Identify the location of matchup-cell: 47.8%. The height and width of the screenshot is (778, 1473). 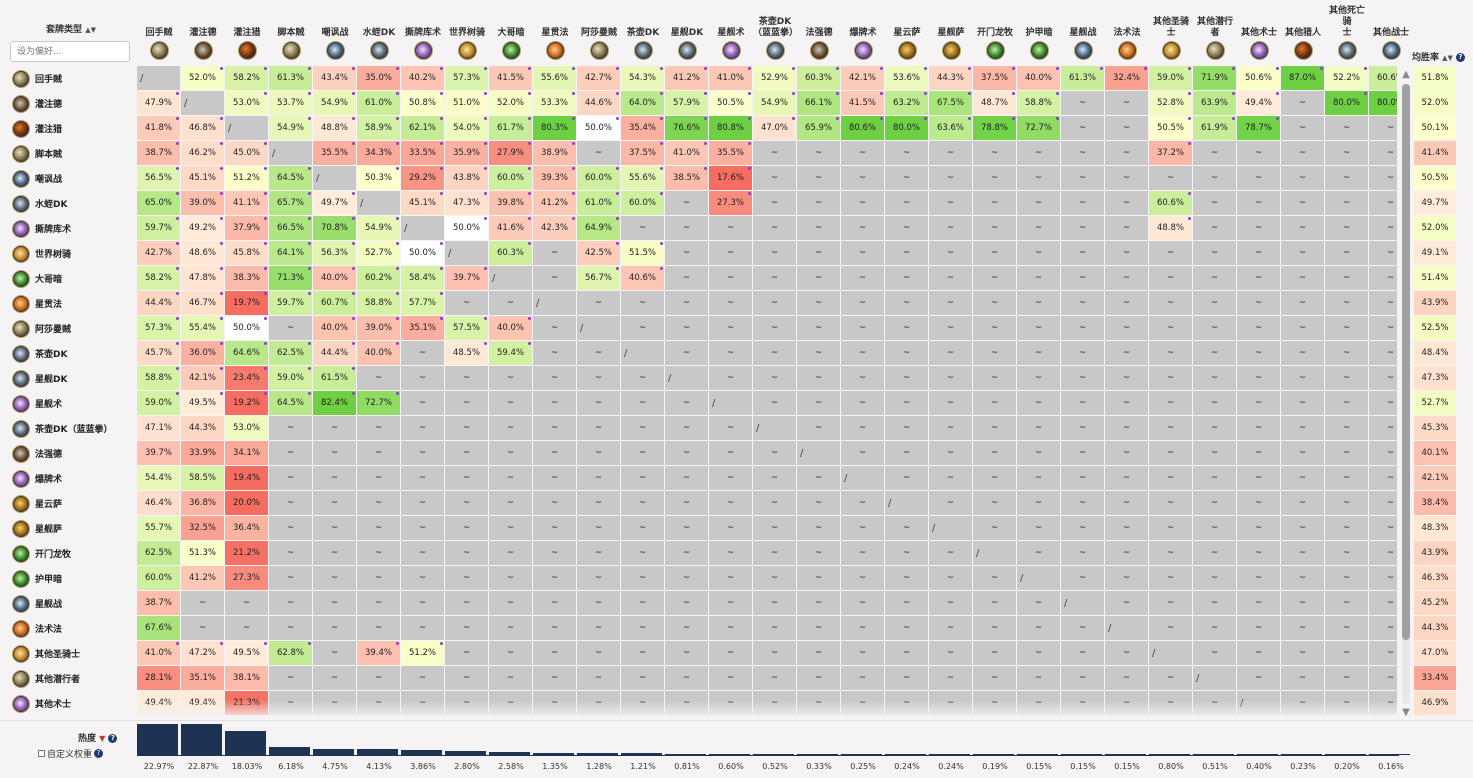
(202, 278).